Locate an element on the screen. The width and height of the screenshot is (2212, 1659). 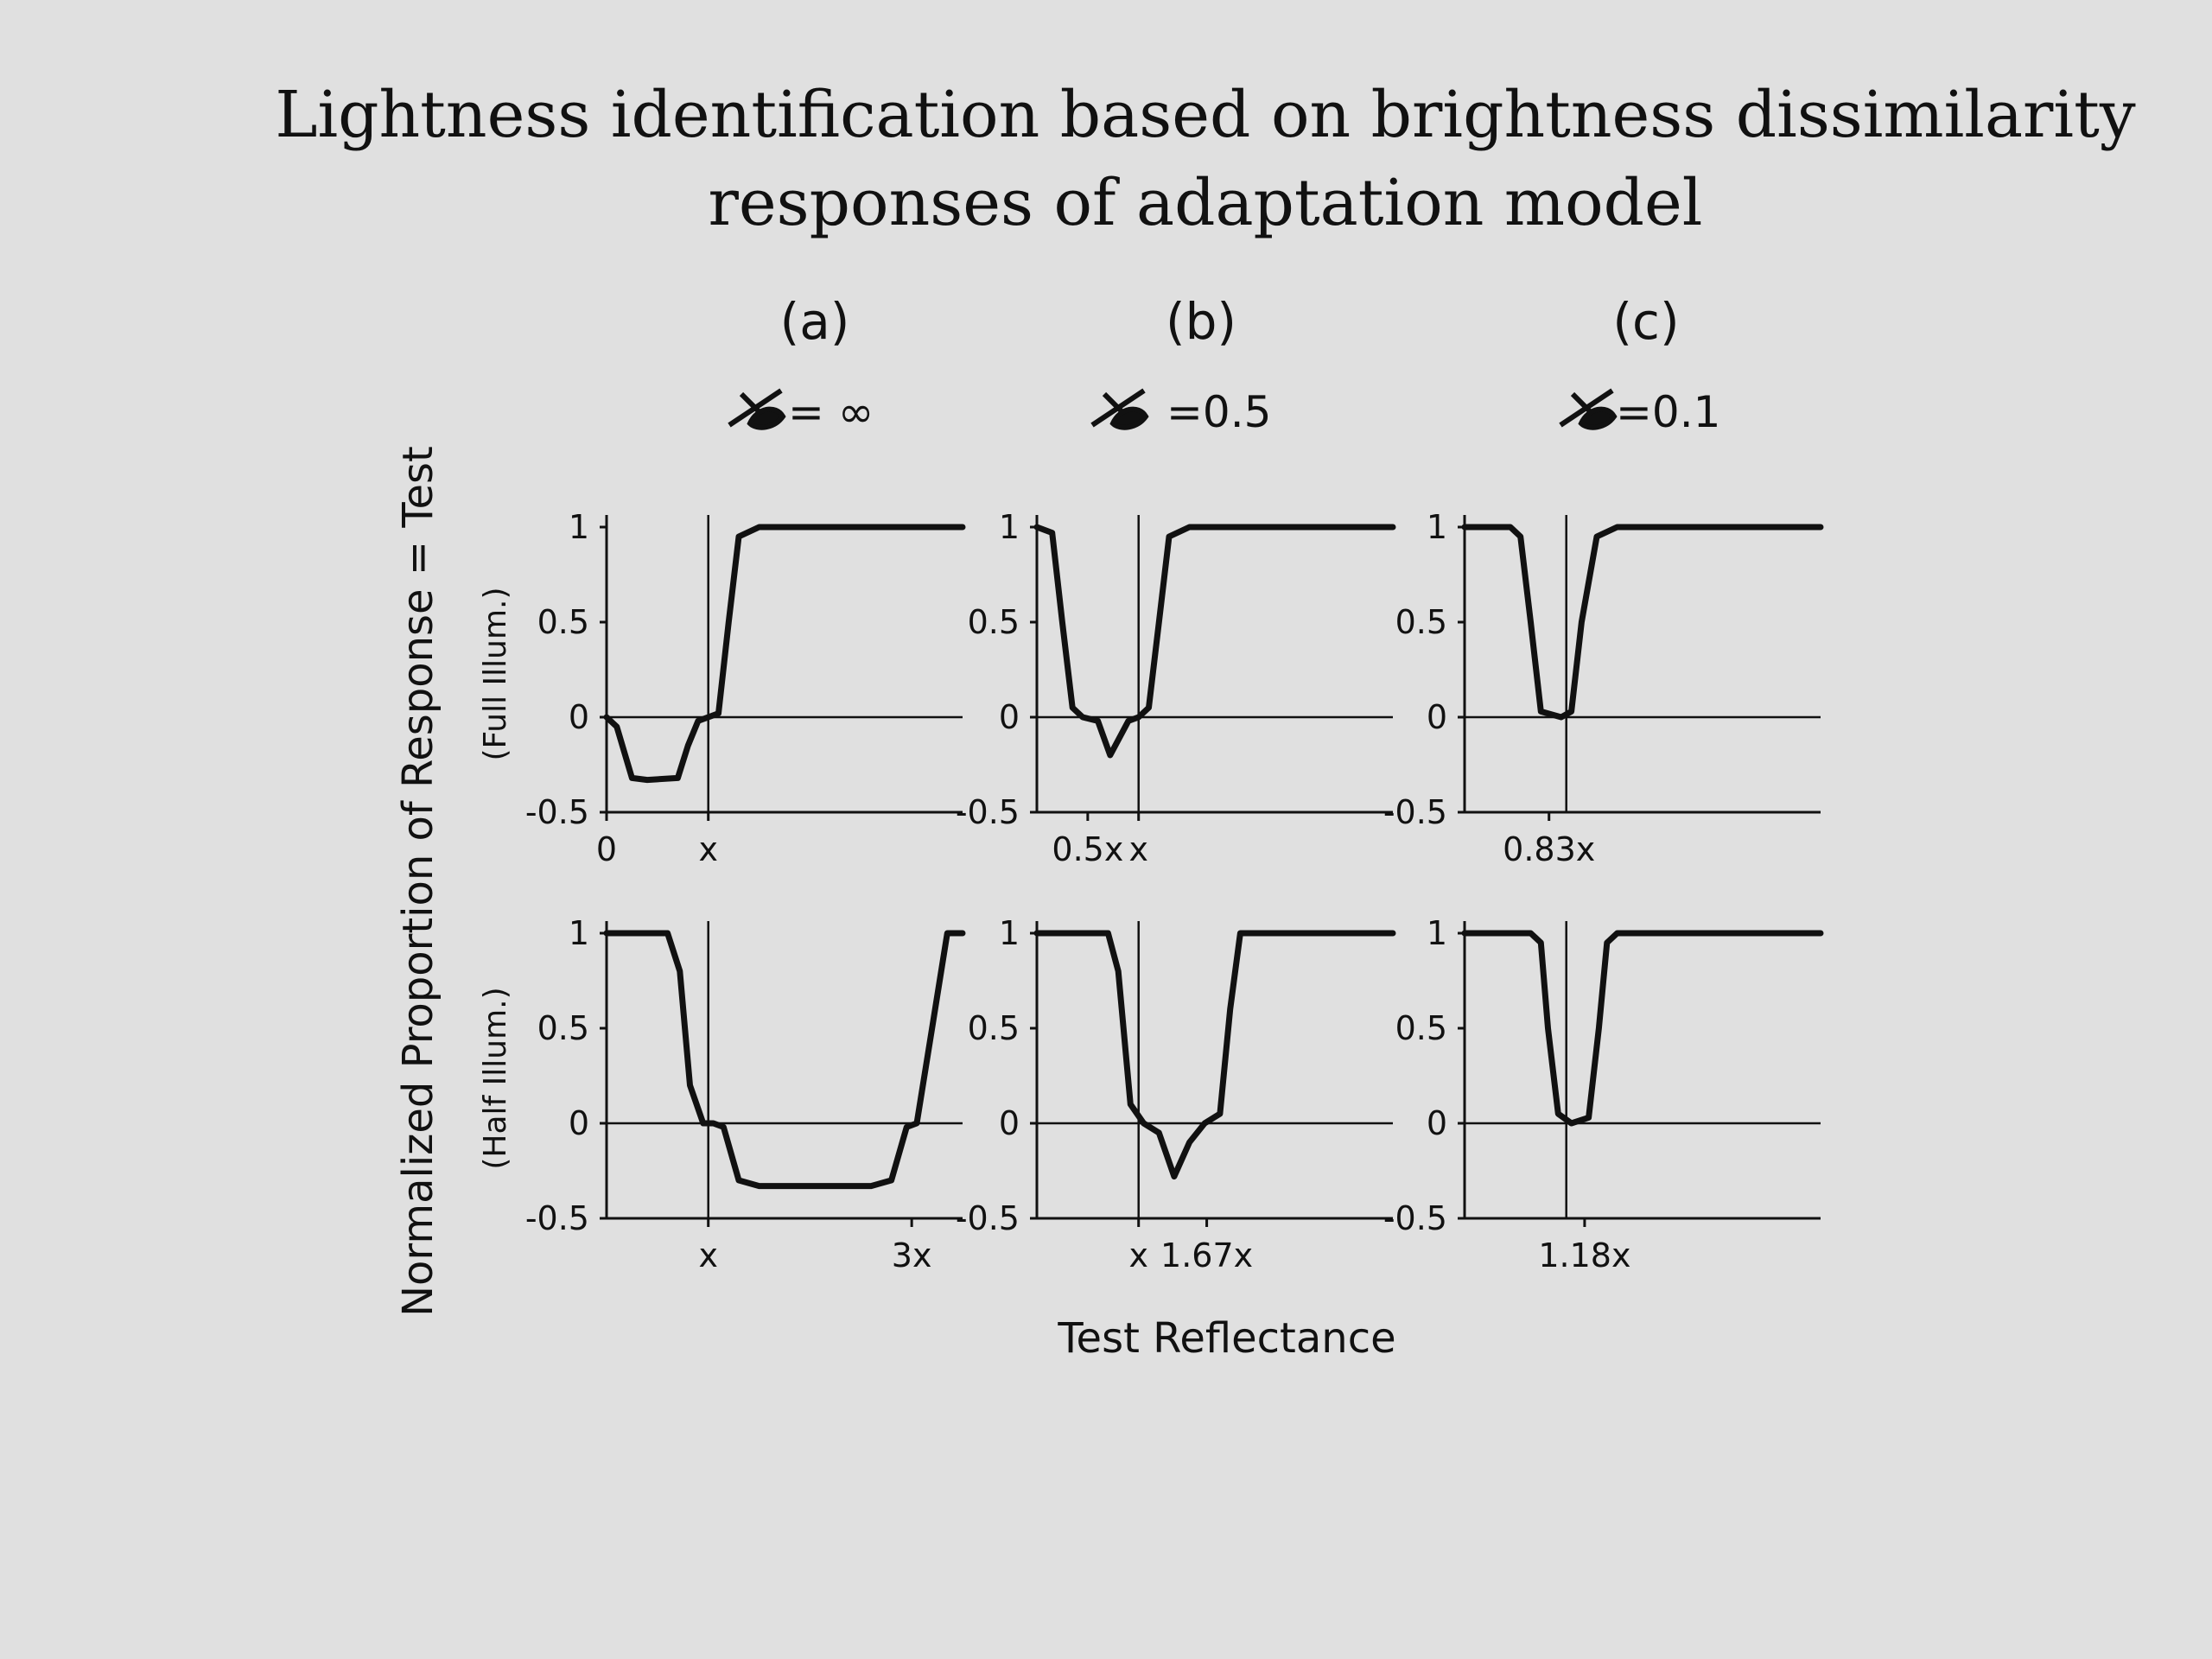
panel-b-half: 1 0.5 0 -0.5 x 1.67x is located at coordinates (1176, 1094).